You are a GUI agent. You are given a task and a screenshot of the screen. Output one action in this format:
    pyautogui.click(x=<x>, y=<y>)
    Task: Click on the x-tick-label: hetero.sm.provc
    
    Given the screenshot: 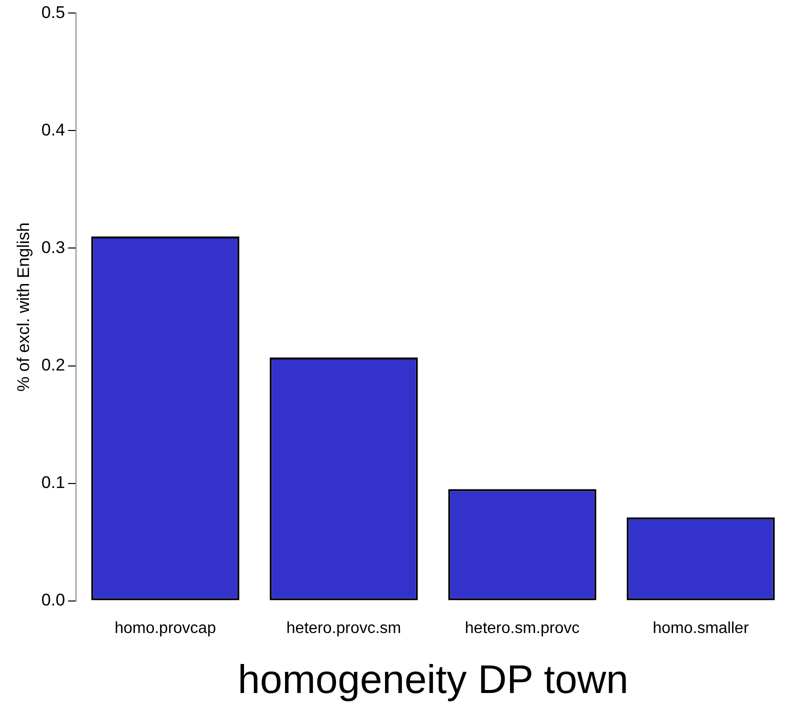 What is the action you would take?
    pyautogui.click(x=522, y=628)
    